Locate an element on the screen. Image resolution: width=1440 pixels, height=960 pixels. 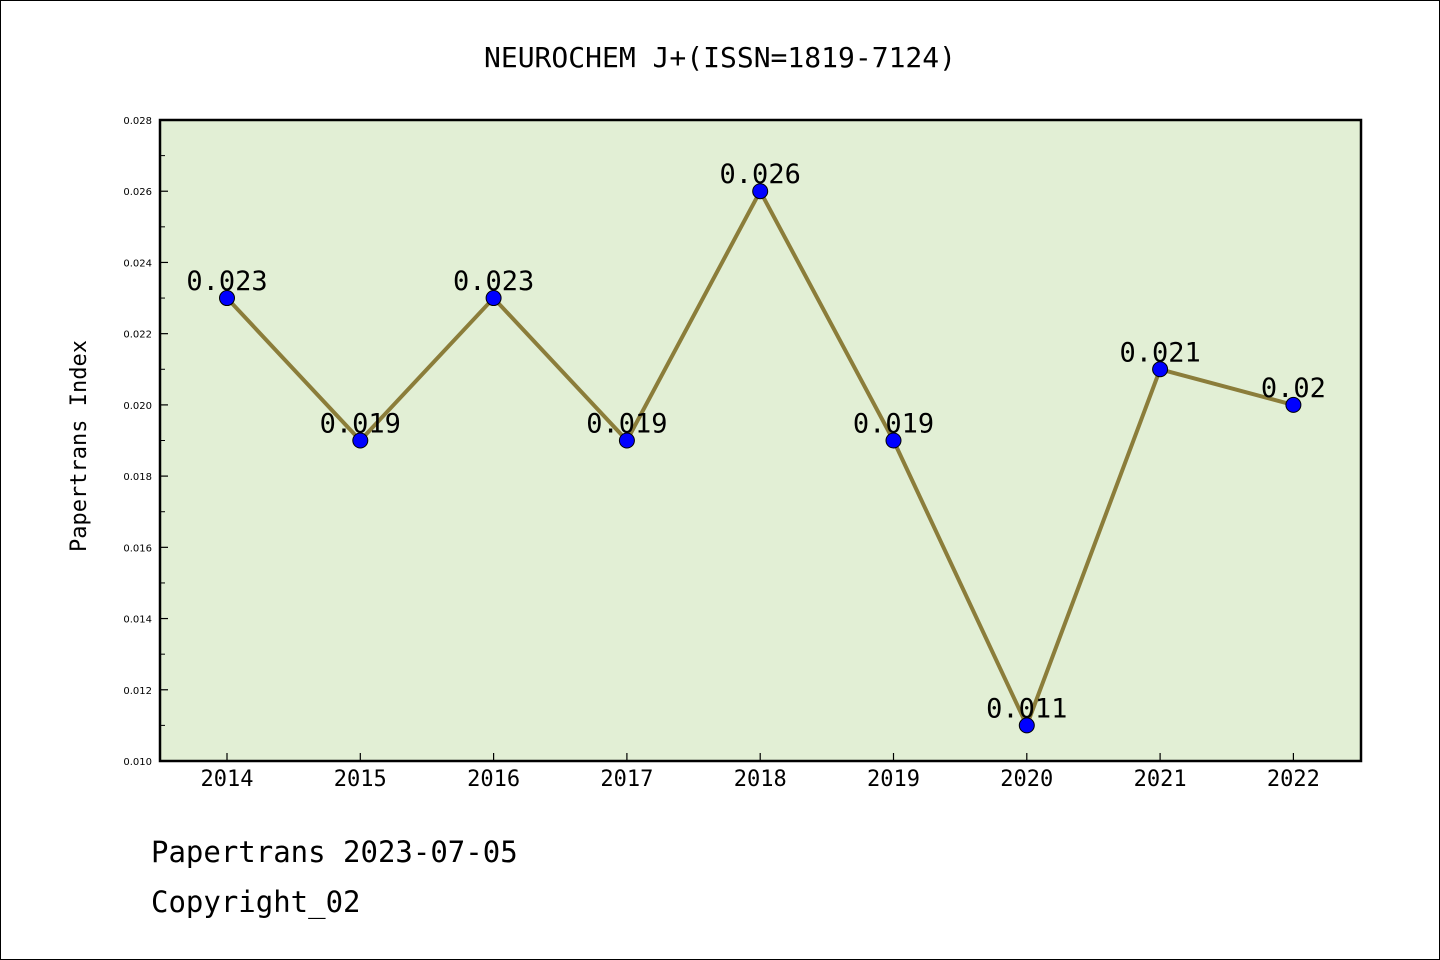
x-tick-label: 2015 is located at coordinates (360, 779).